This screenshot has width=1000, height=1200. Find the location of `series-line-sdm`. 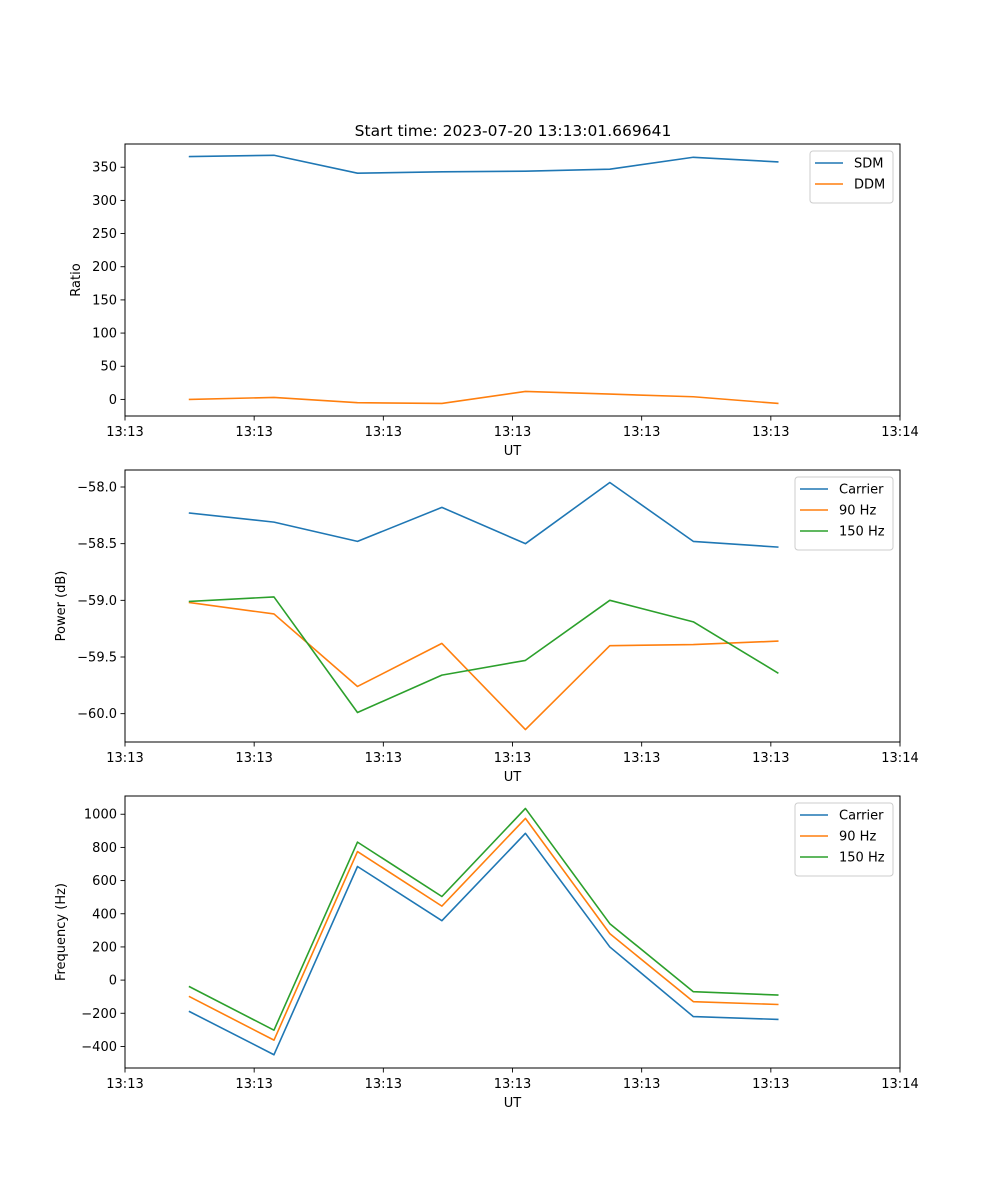

series-line-sdm is located at coordinates (483, 164).